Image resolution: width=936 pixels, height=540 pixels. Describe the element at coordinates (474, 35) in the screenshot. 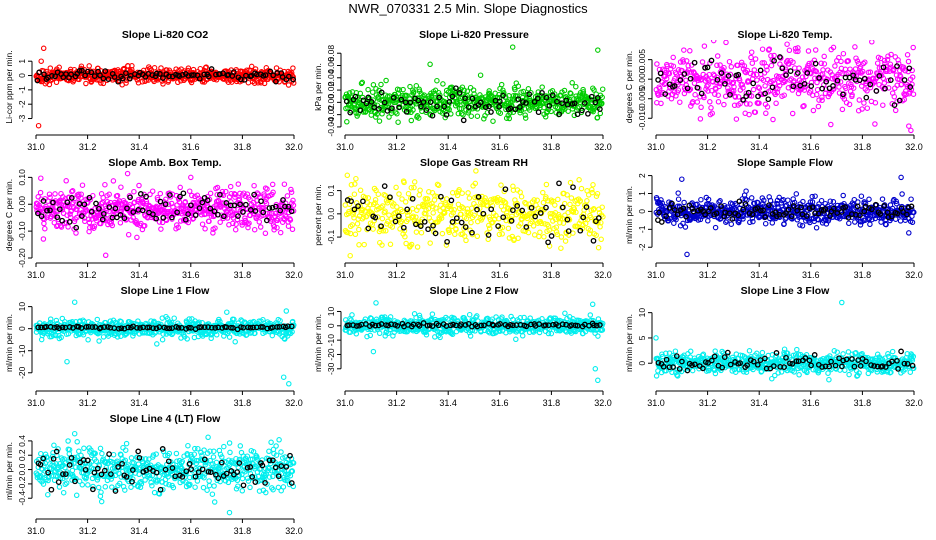

I see `chart-title: Slope Li-820 Pressure` at that location.